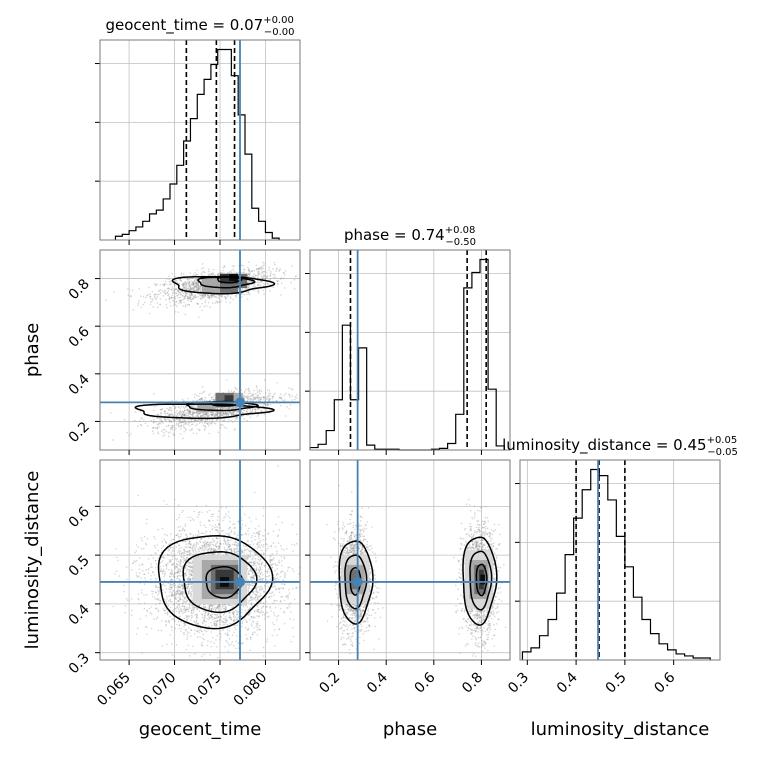  I want to click on scatter-points, so click(201, 289).